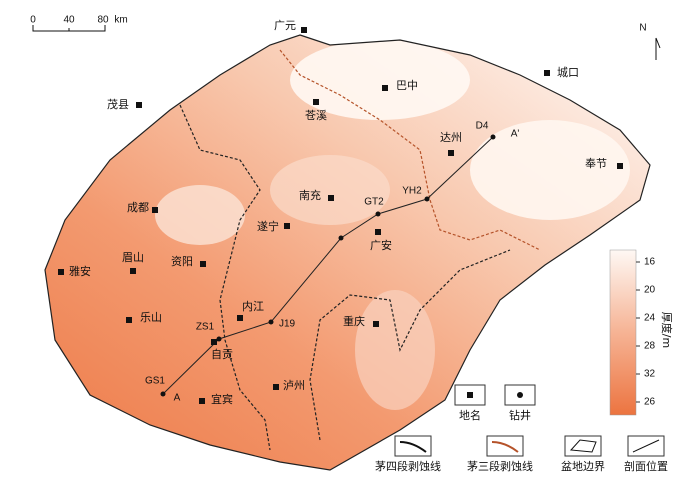 Image resolution: width=696 pixels, height=489 pixels. I want to click on well-label: D4, so click(482, 126).